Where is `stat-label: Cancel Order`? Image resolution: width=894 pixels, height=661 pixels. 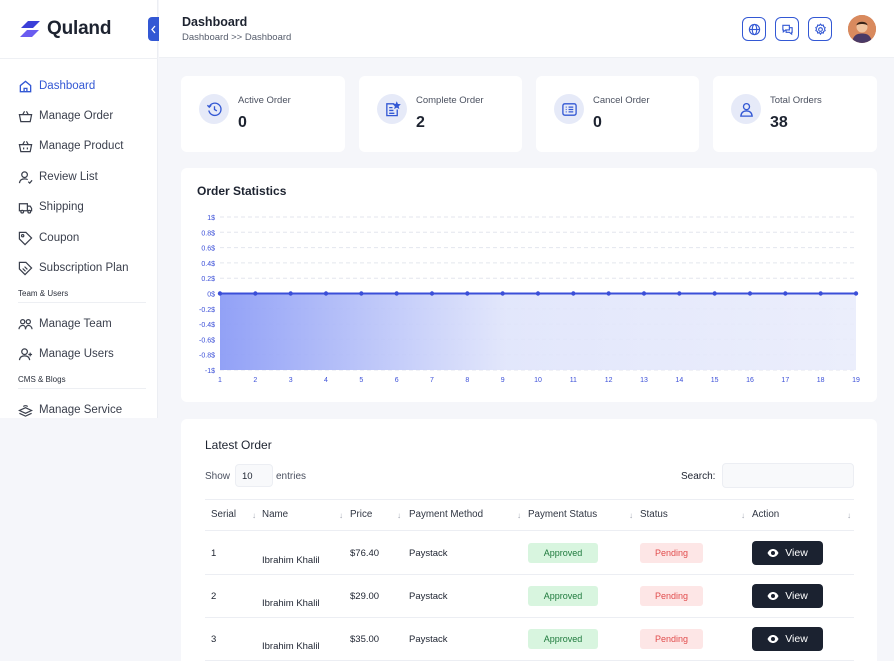 stat-label: Cancel Order is located at coordinates (621, 100).